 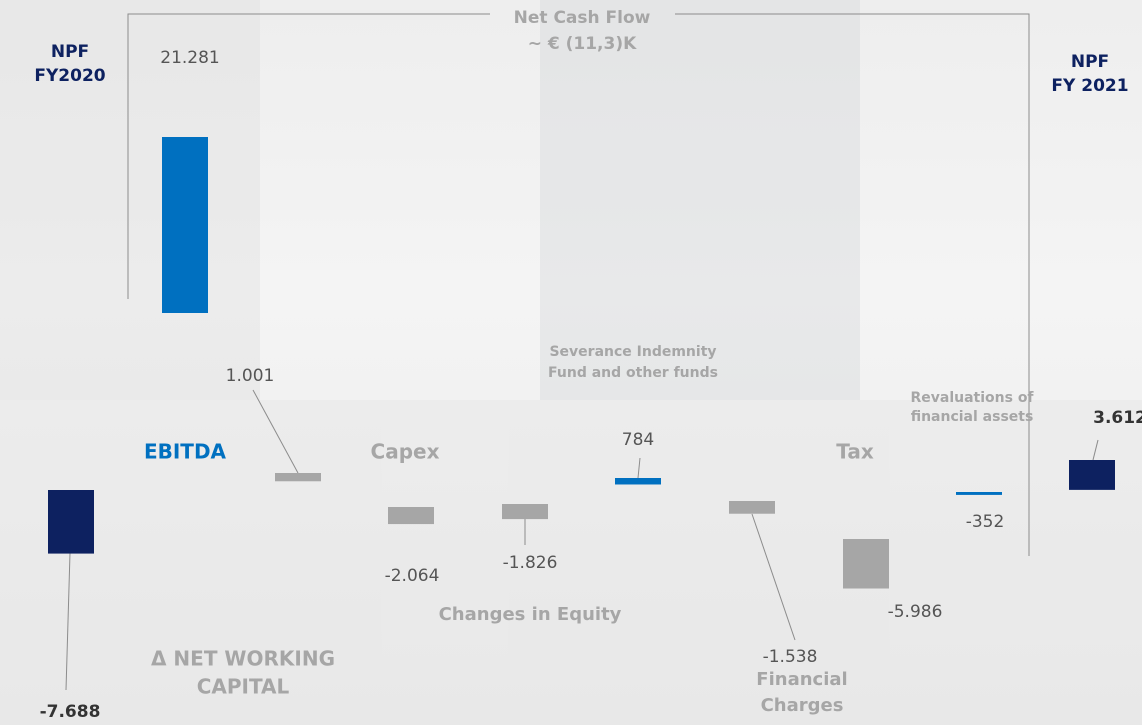 I want to click on category-label: EBITDA, so click(x=185, y=452).